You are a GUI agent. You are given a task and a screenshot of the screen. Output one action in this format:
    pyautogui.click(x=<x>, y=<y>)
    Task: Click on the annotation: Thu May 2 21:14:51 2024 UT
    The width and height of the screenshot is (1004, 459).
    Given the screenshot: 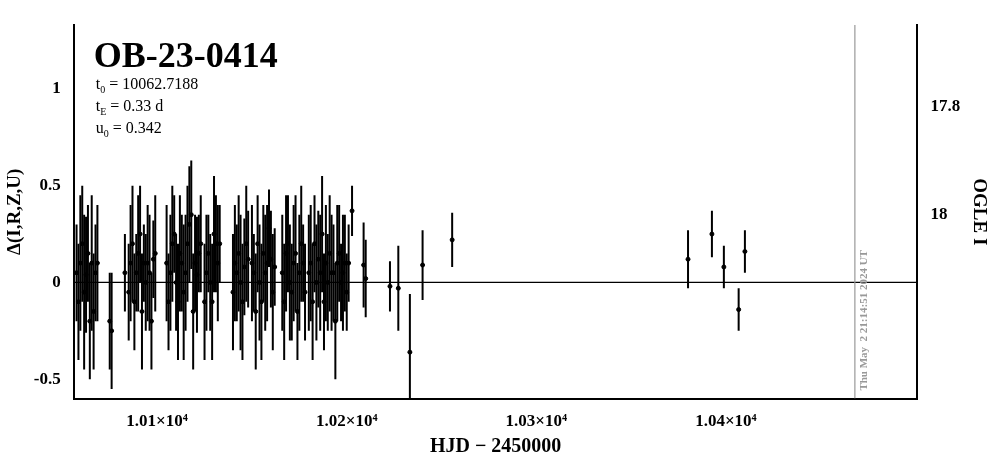 What is the action you would take?
    pyautogui.click(x=862, y=320)
    